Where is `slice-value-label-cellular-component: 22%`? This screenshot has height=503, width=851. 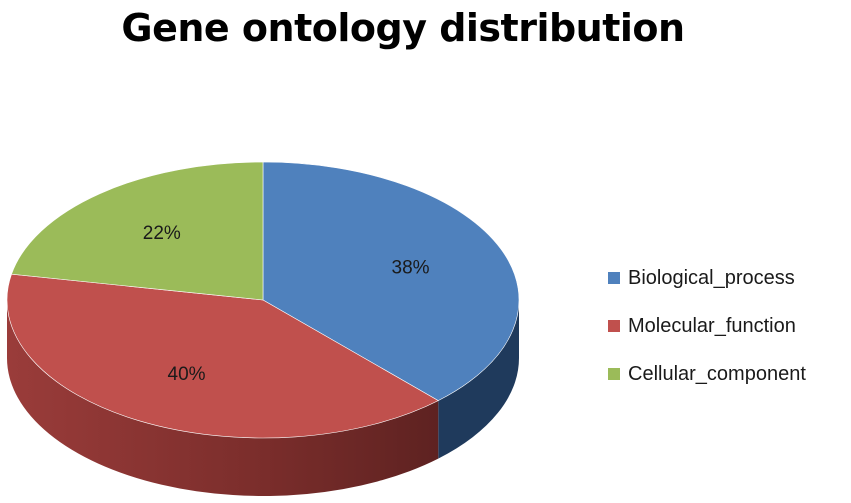
slice-value-label-cellular-component: 22% is located at coordinates (162, 233).